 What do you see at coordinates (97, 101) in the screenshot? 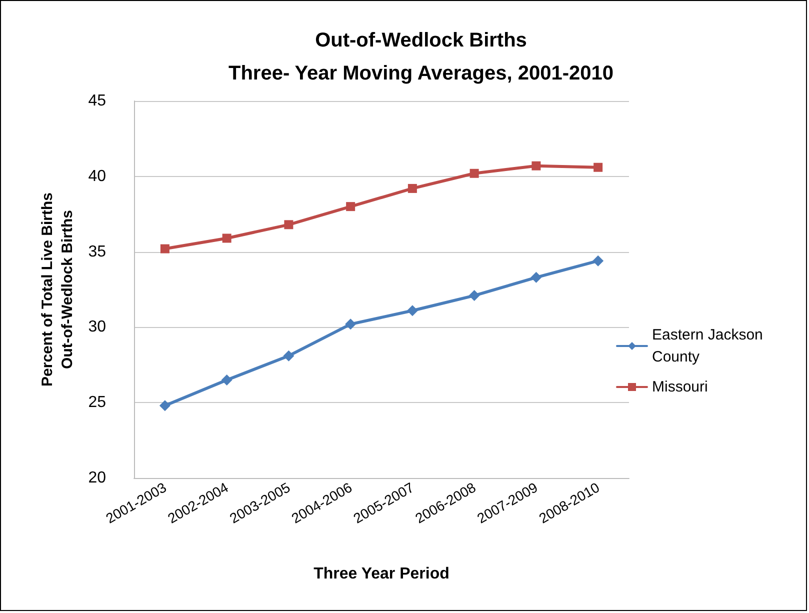
I see `y-tick-label: 45` at bounding box center [97, 101].